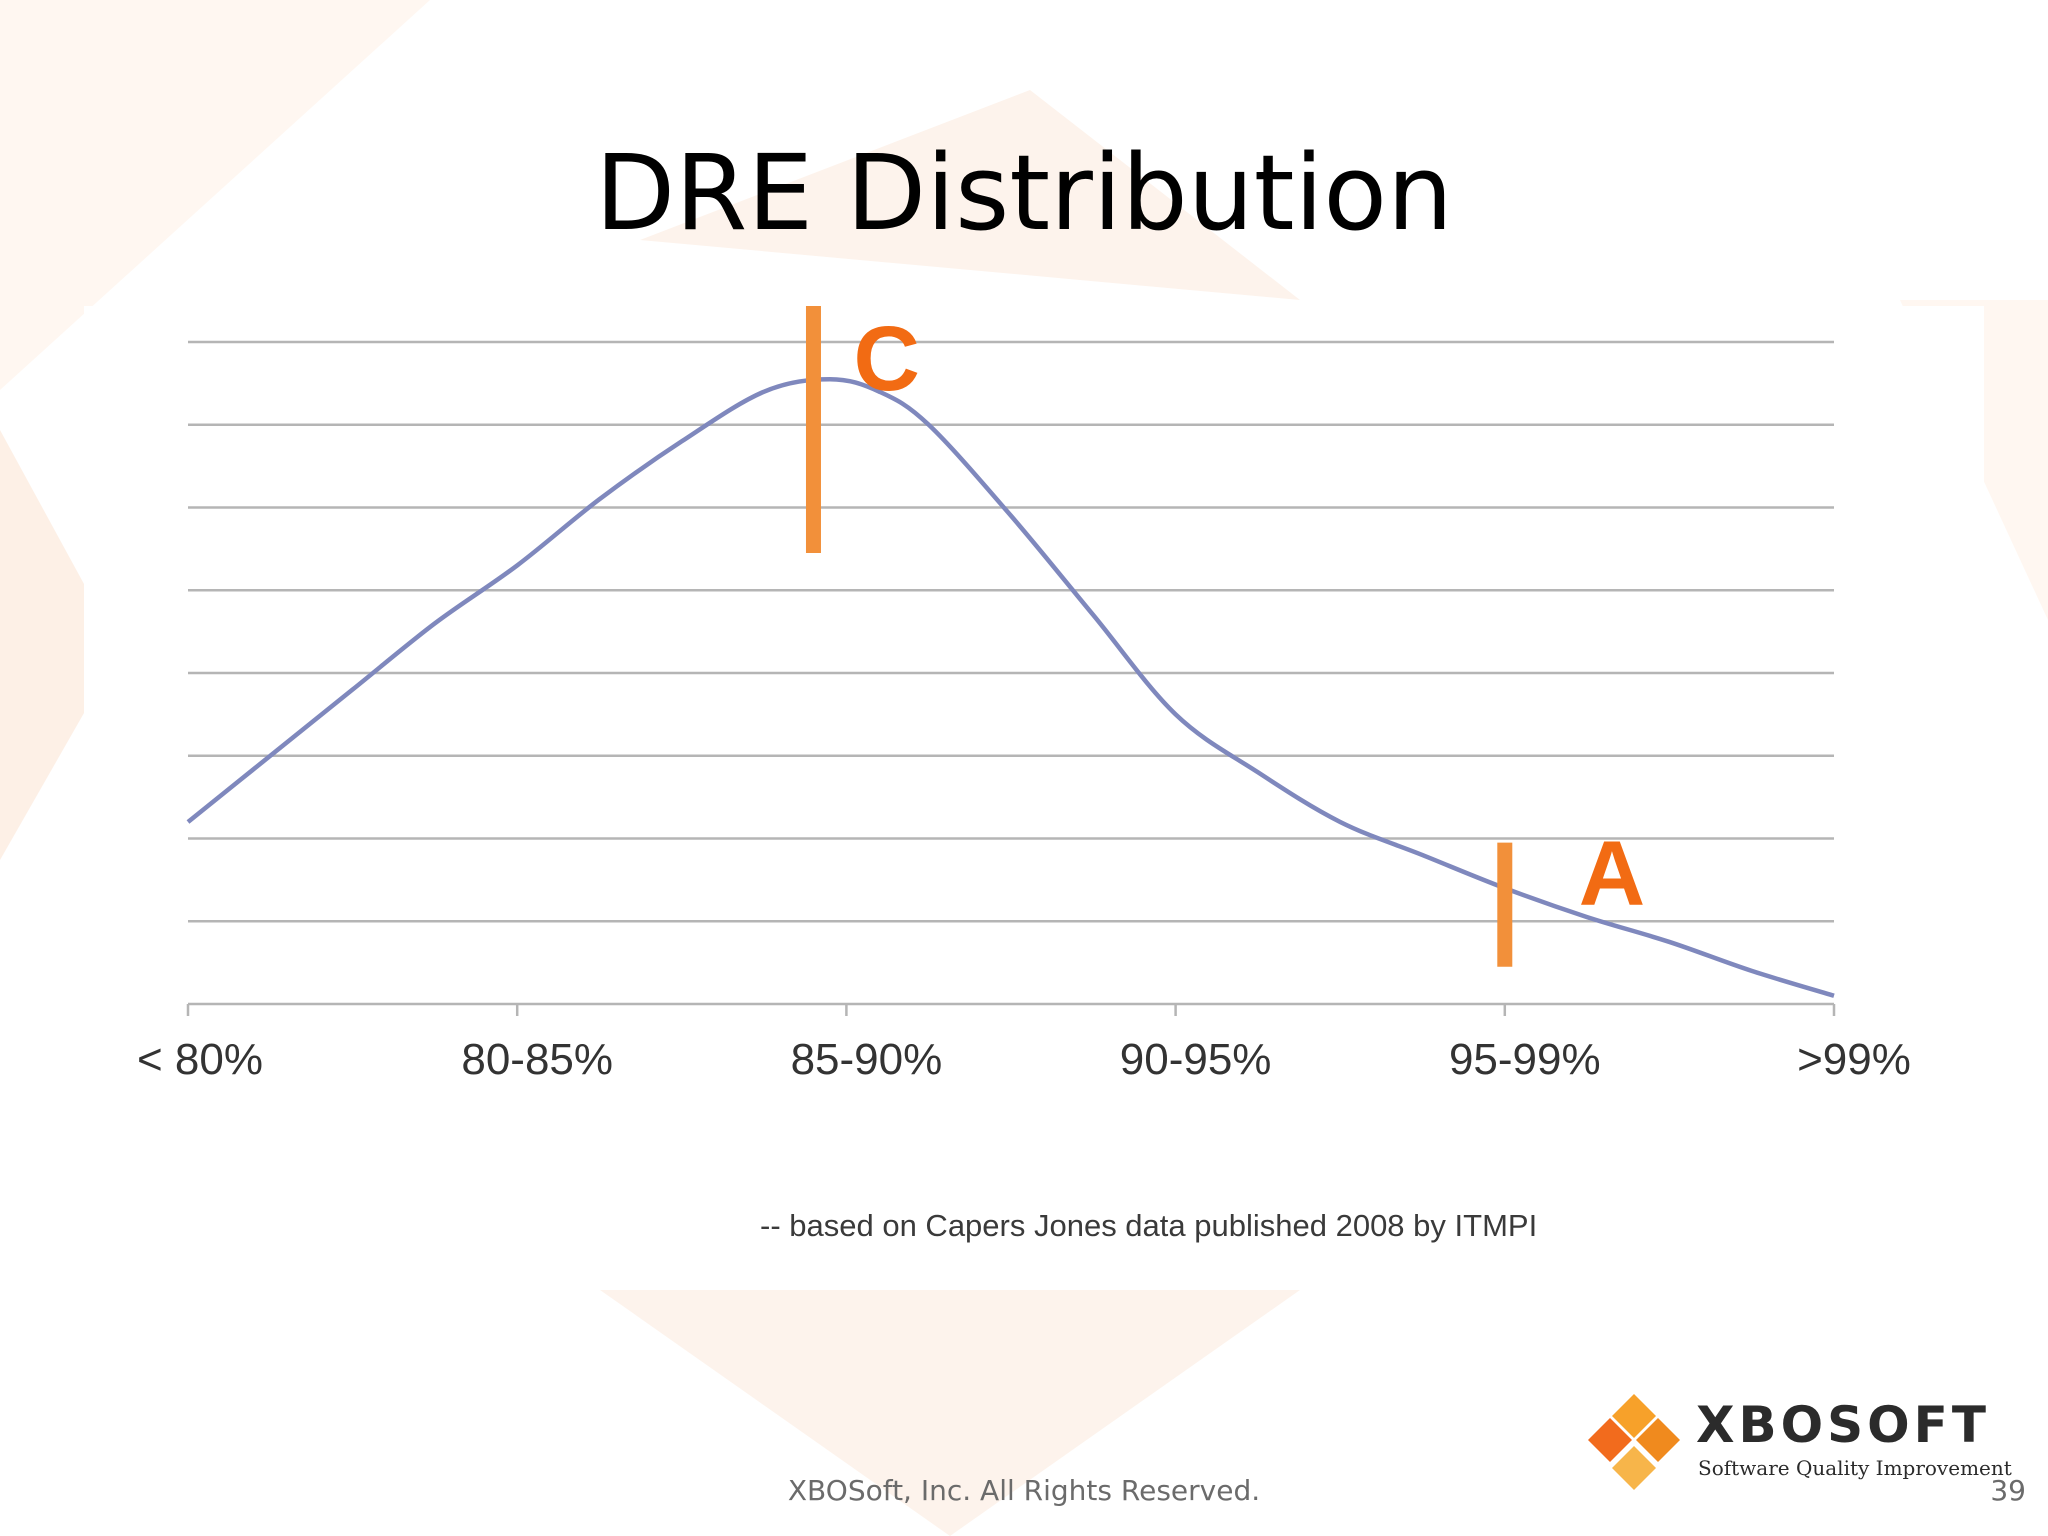 Image resolution: width=2048 pixels, height=1536 pixels. Describe the element at coordinates (1855, 1468) in the screenshot. I see `logo-tagline: Software Quality Improvement` at that location.